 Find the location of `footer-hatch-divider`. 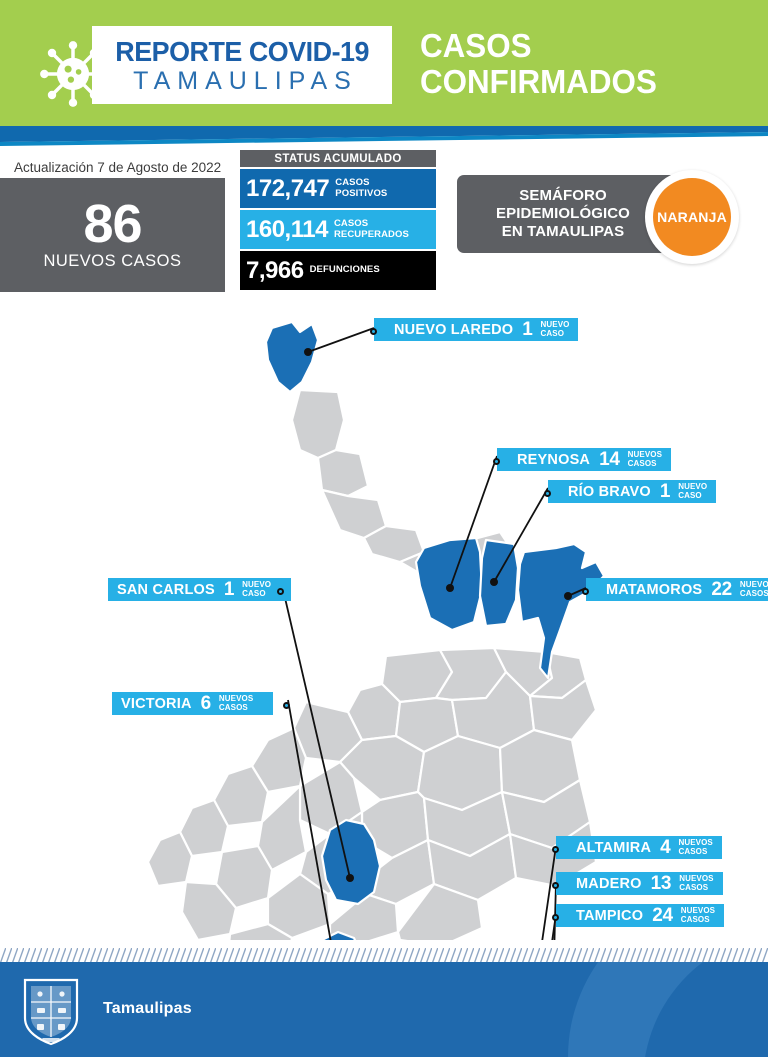

footer-hatch-divider is located at coordinates (384, 955).